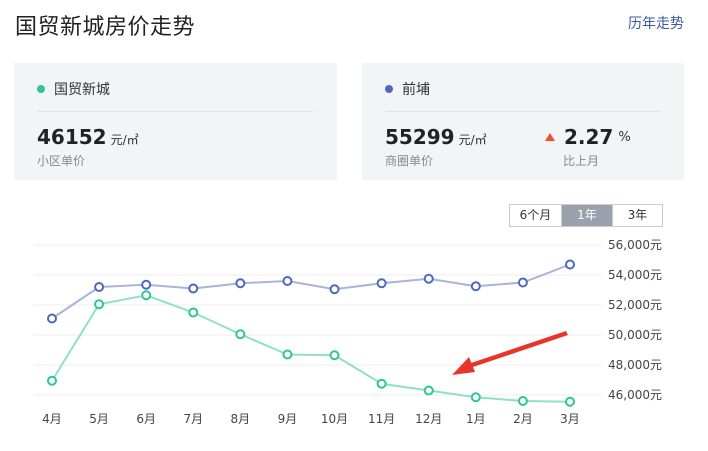  What do you see at coordinates (635, 275) in the screenshot?
I see `y-tick-label: 54,000元` at bounding box center [635, 275].